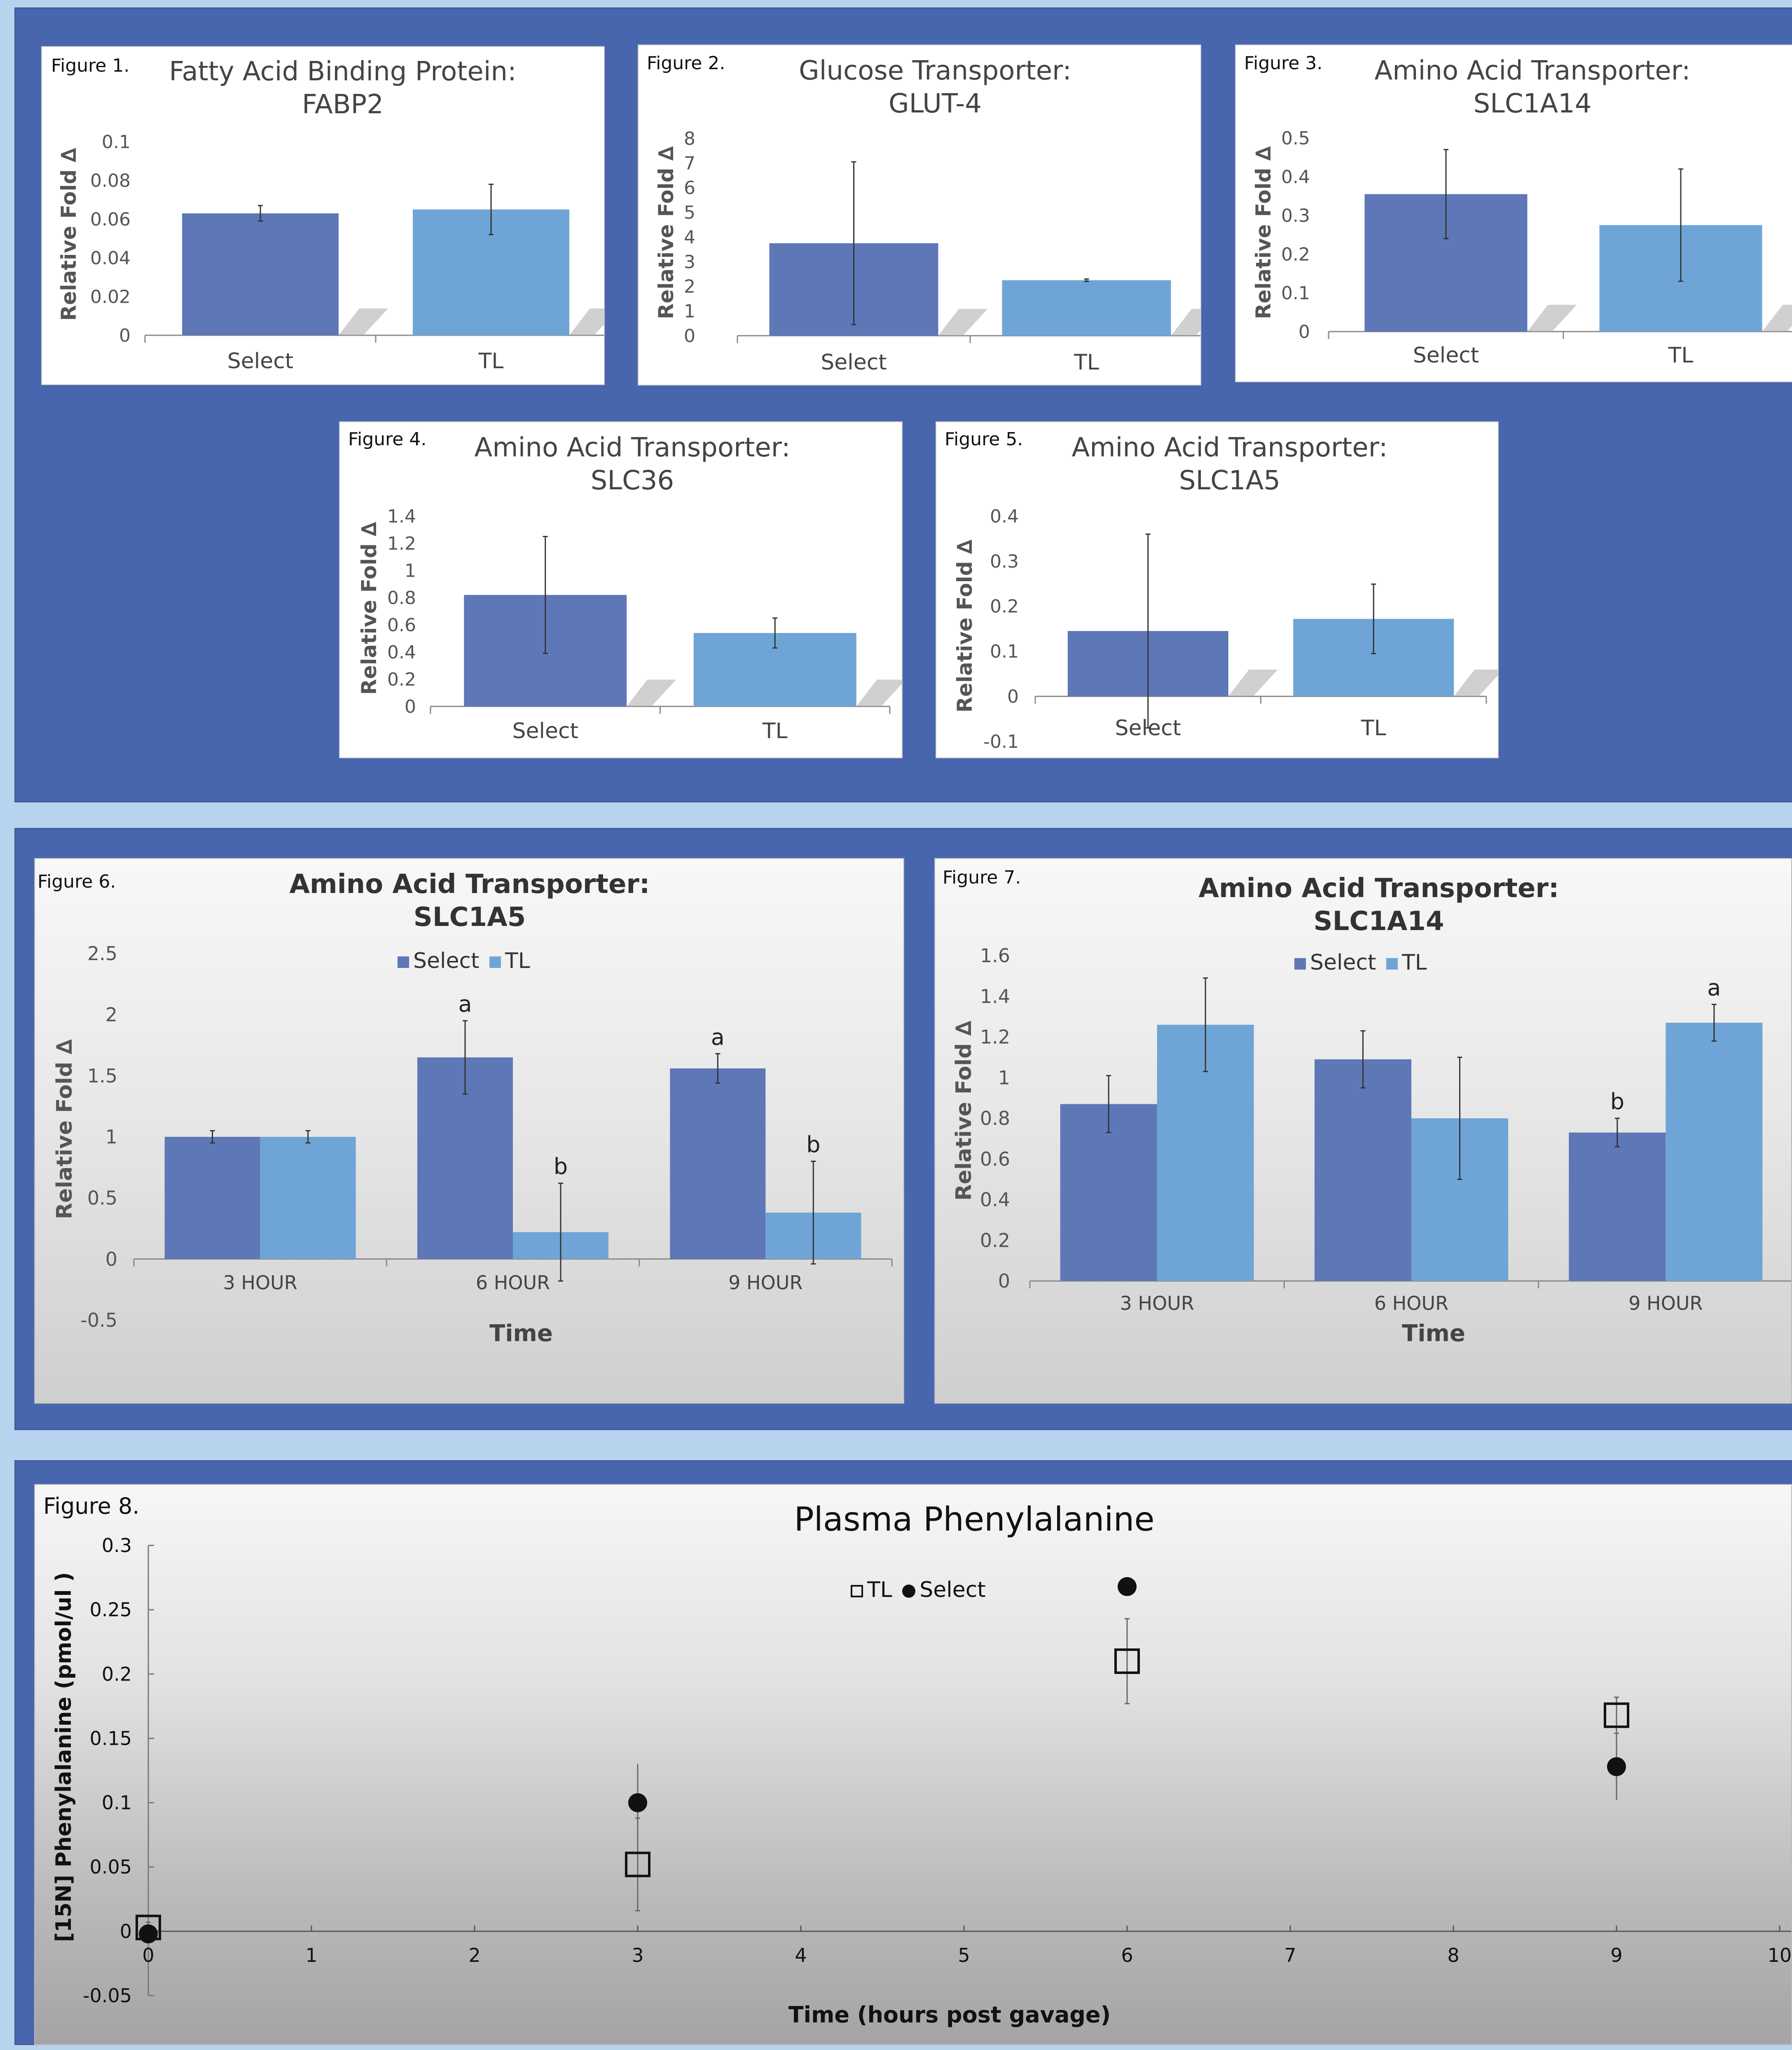 This screenshot has height=2050, width=1792. I want to click on category-label: TL, so click(491, 361).